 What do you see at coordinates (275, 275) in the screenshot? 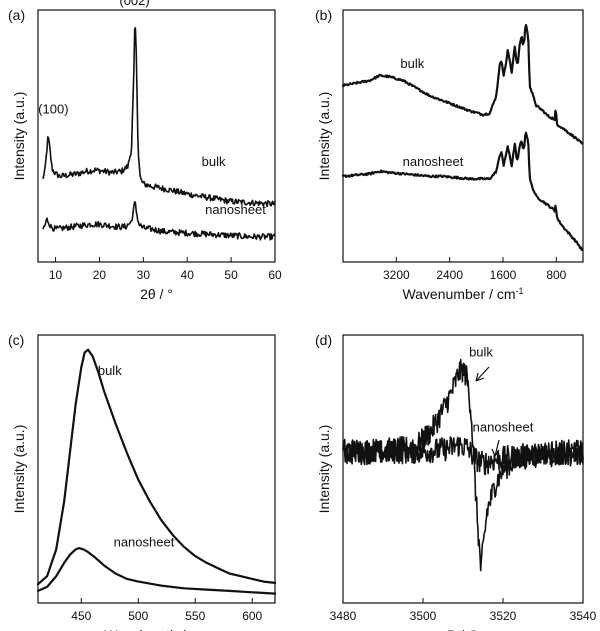
I see `x-tick-label: 60` at bounding box center [275, 275].